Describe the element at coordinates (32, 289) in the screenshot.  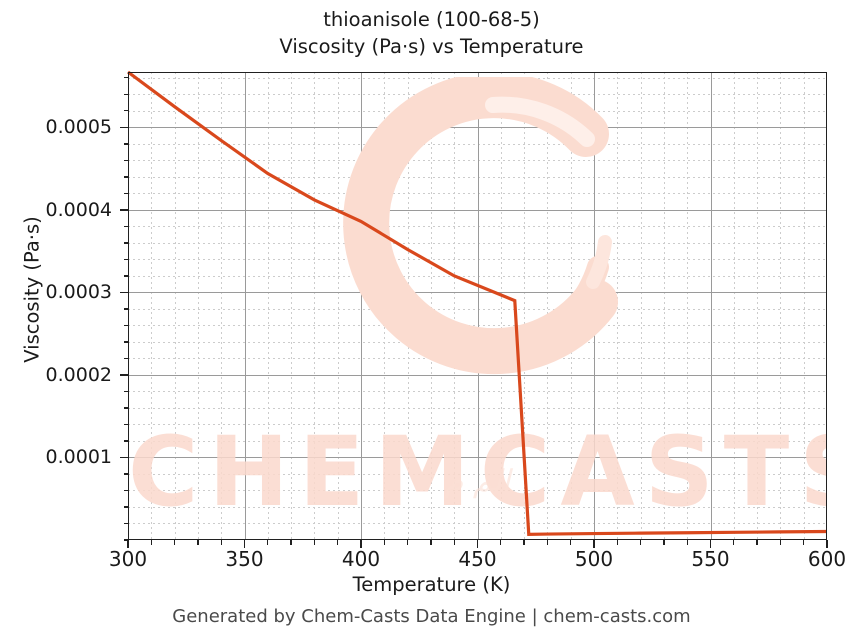
I see `y-axis-title: Viscosity (Pa·s)` at that location.